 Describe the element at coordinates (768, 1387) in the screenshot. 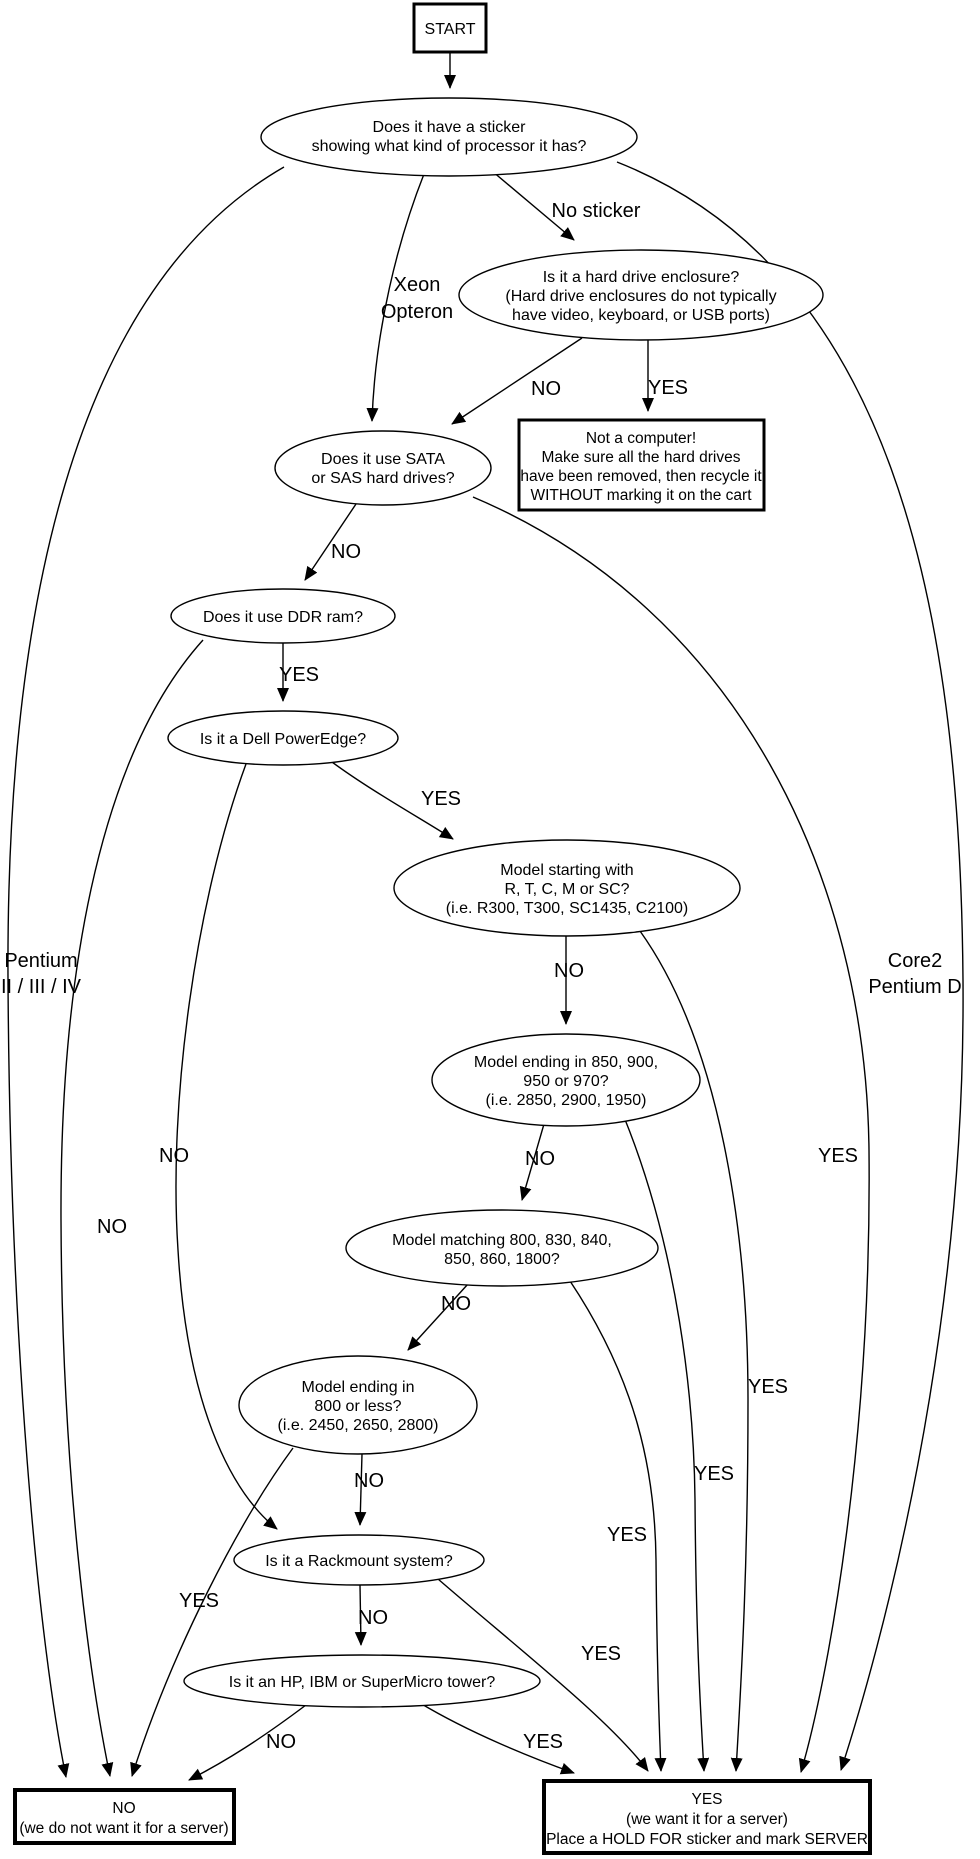

I see `edge-label-starting-yes: YES` at that location.